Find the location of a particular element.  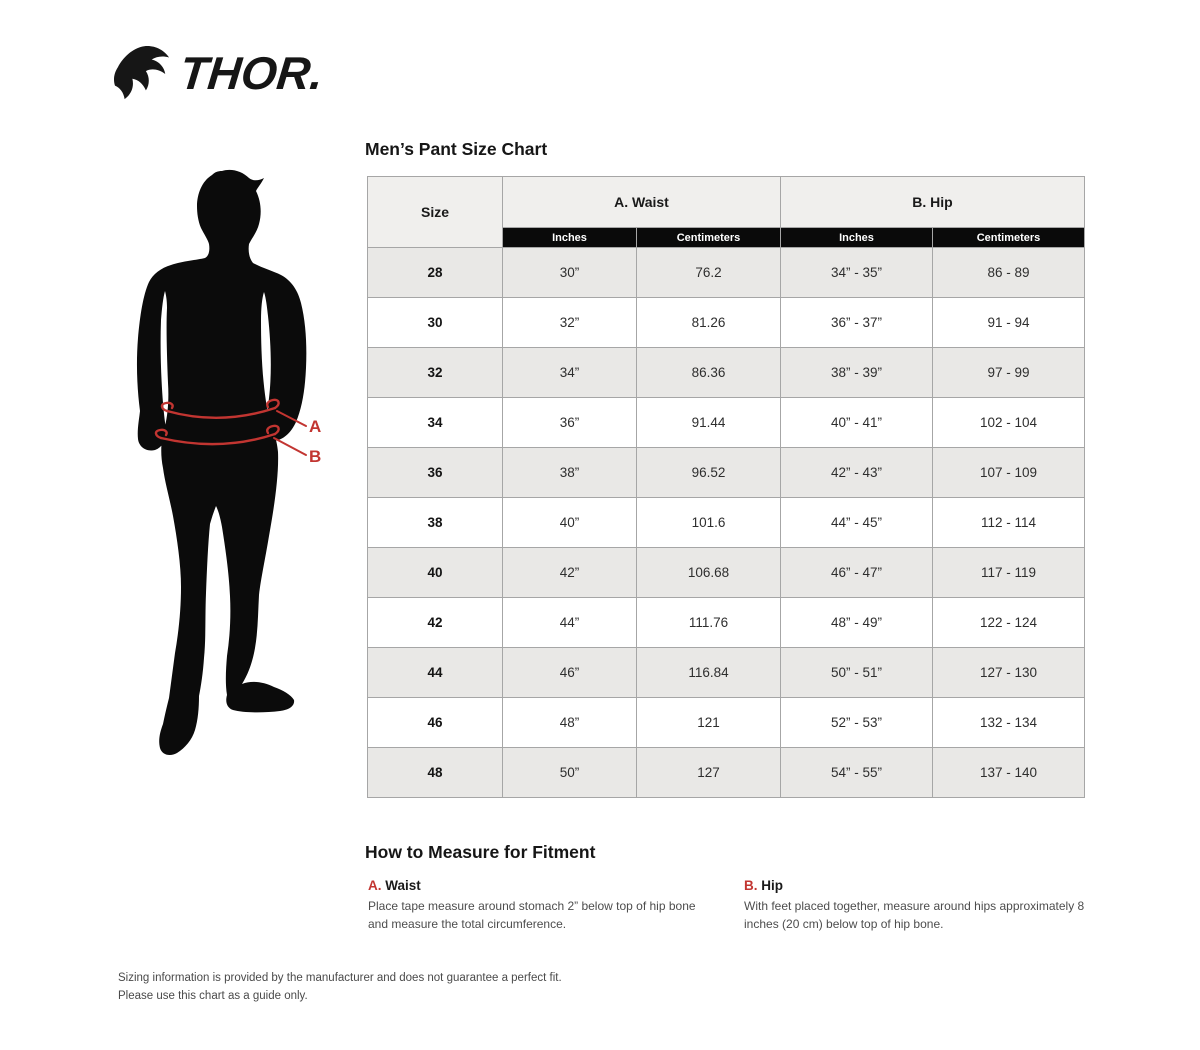

value-cell: 44” - 45” is located at coordinates (856, 522).